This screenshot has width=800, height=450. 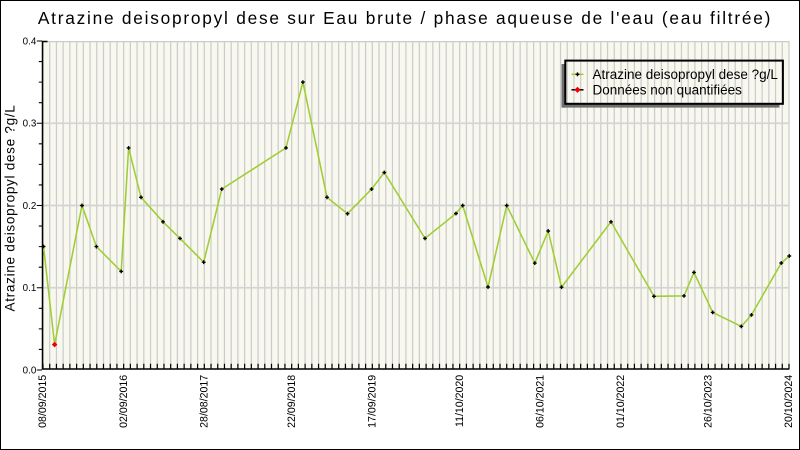 I want to click on svg-text: 0.1, so click(x=30, y=288).